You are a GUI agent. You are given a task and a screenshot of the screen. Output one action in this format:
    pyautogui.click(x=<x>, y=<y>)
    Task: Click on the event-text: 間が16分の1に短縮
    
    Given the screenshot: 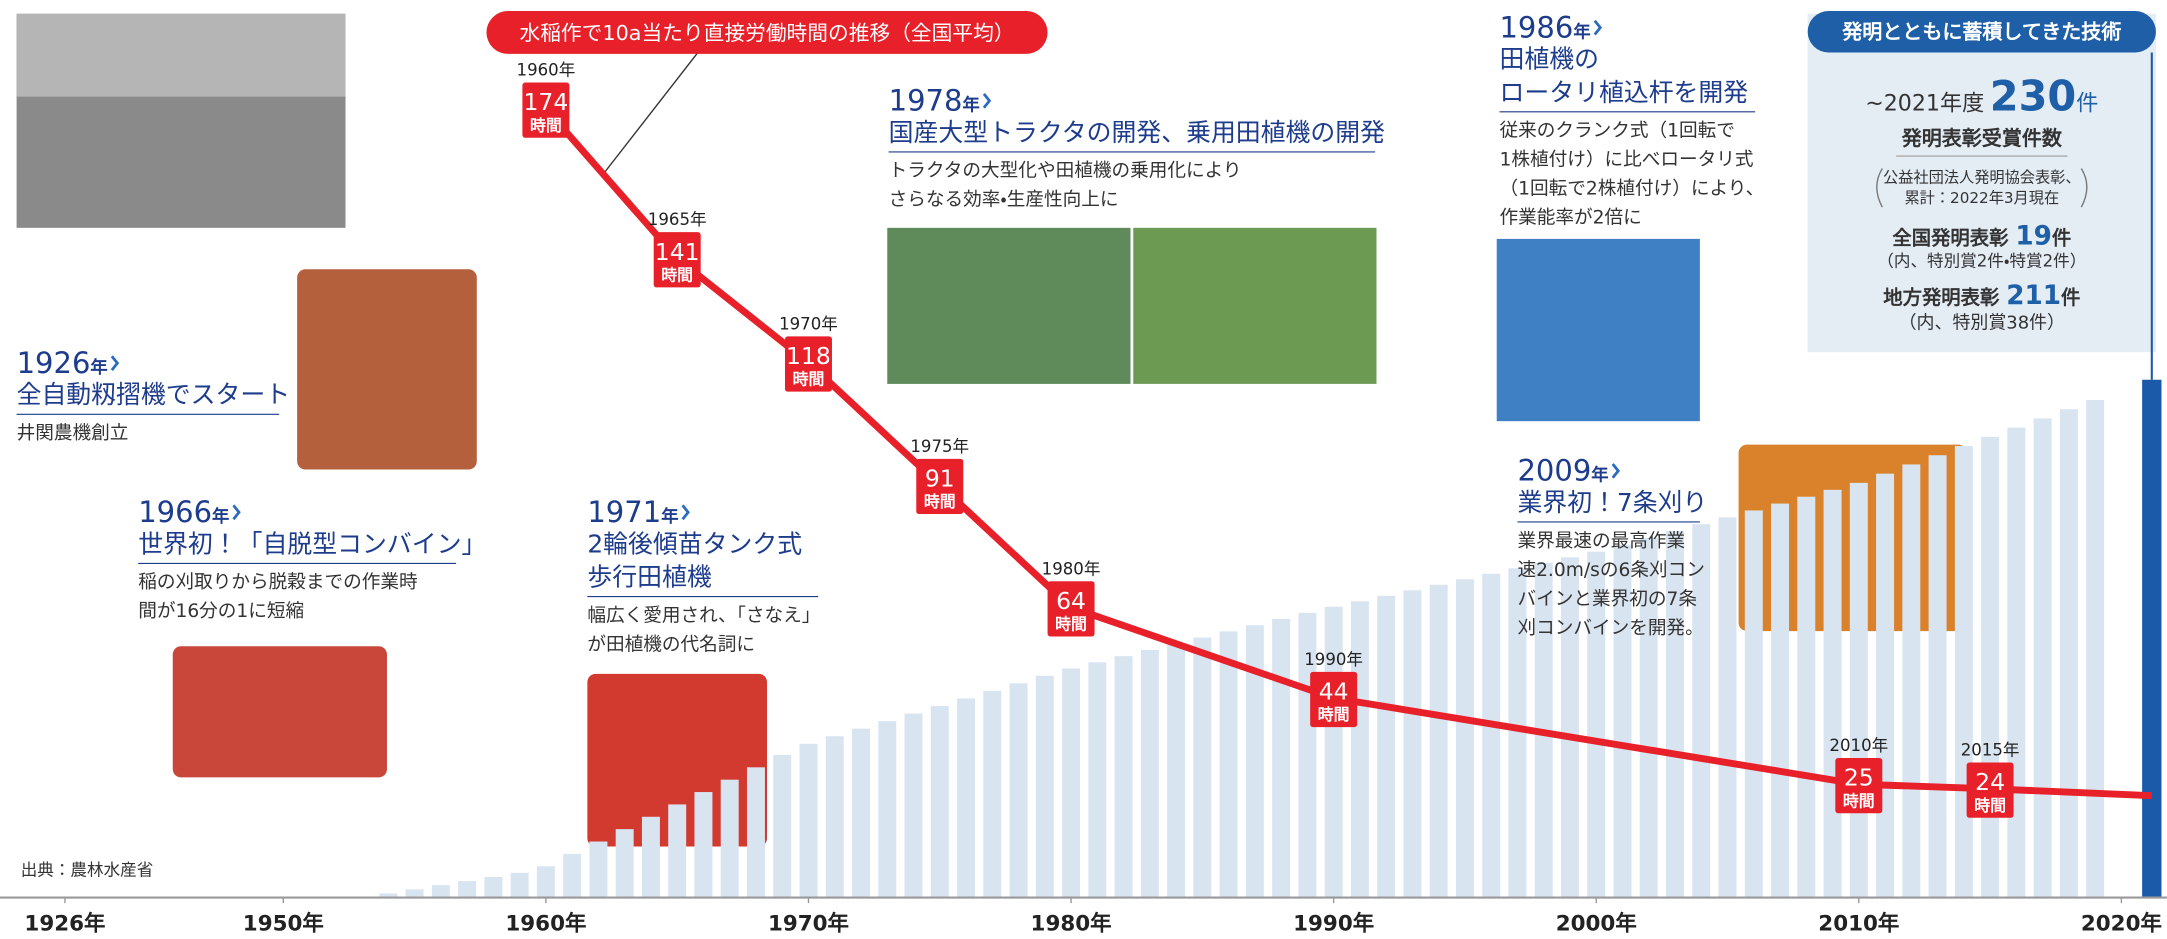 What is the action you would take?
    pyautogui.click(x=221, y=611)
    